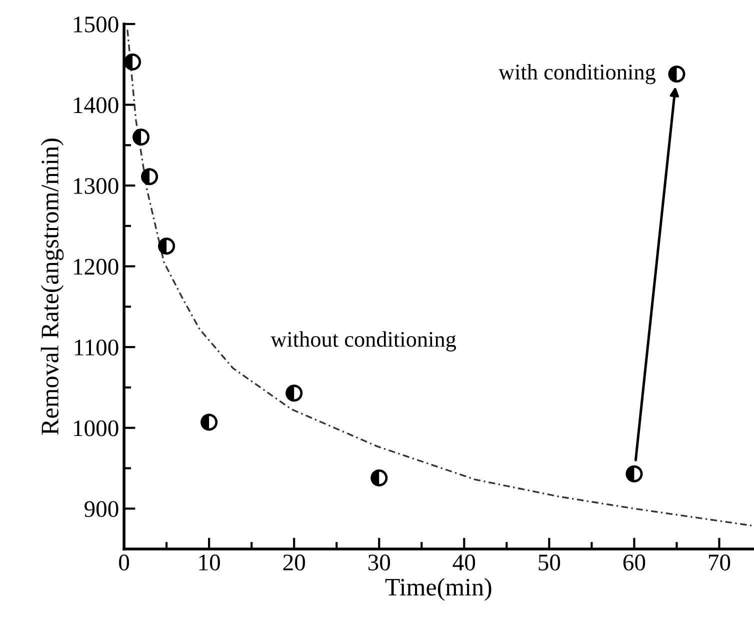  Describe the element at coordinates (634, 562) in the screenshot. I see `x-tick-label: 60` at that location.